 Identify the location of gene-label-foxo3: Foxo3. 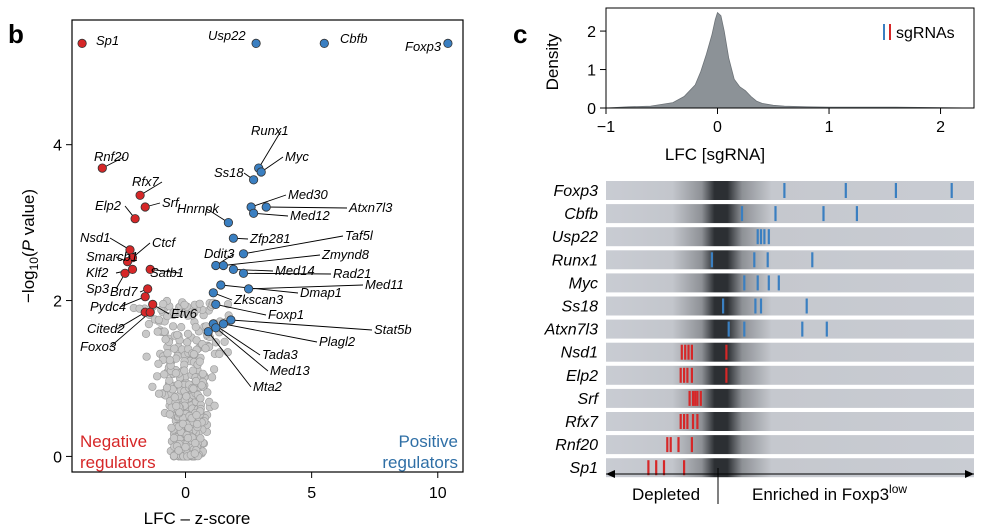
(98, 346).